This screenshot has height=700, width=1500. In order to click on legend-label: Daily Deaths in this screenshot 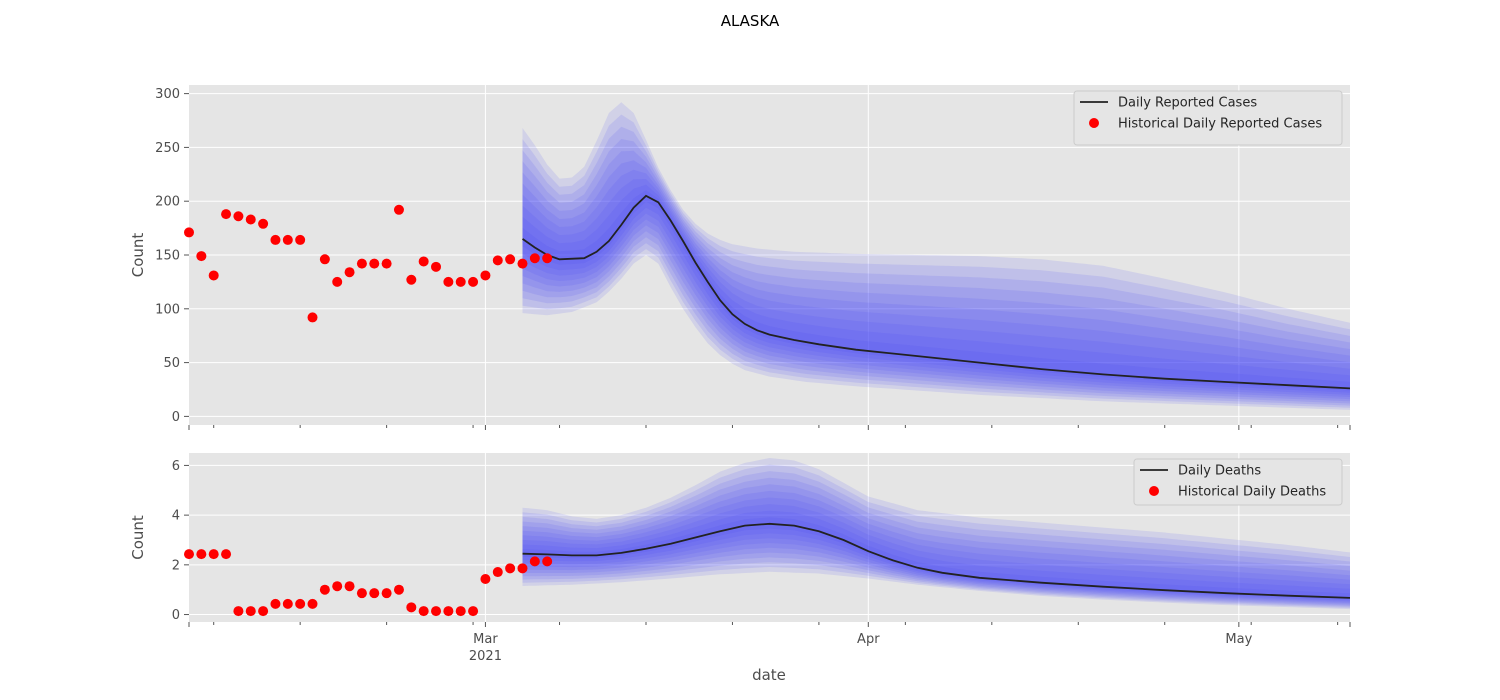, I will do `click(1219, 471)`.